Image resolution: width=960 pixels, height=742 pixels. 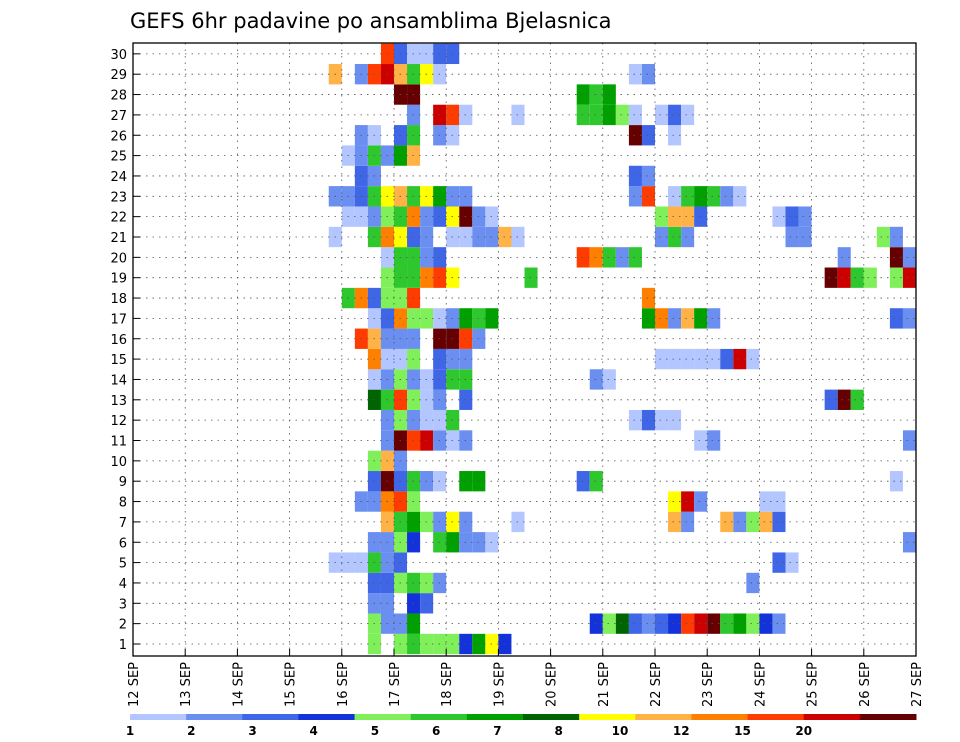 I want to click on x-tick-label: 27 SEP, so click(x=917, y=684).